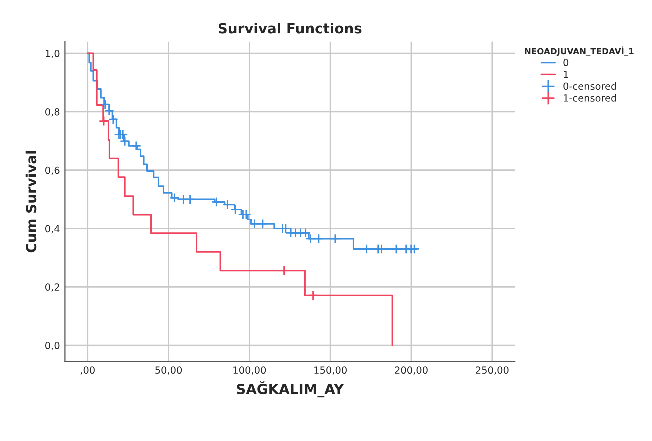 Image resolution: width=652 pixels, height=441 pixels. Describe the element at coordinates (579, 51) in the screenshot. I see `legend-title: NEOADJUVAN_TEDAVİ_1` at that location.